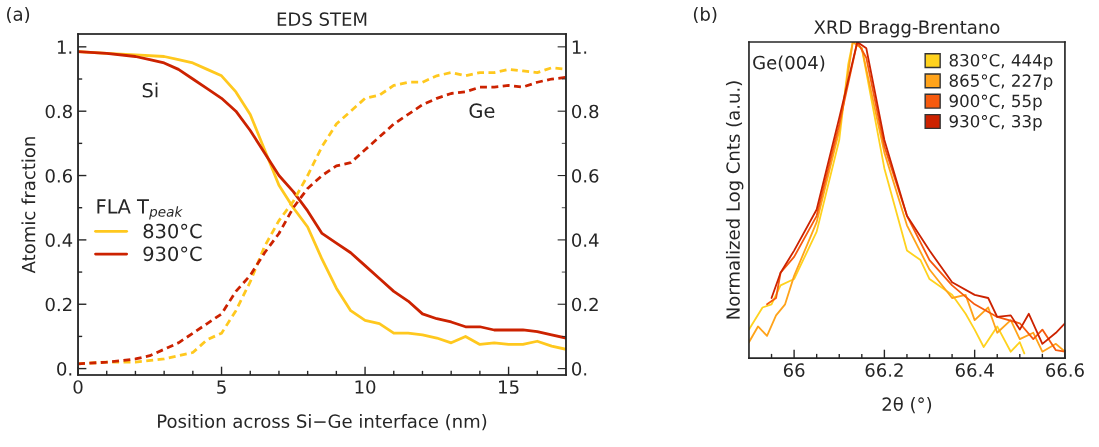 Image resolution: width=1099 pixels, height=447 pixels. Describe the element at coordinates (509, 387) in the screenshot. I see `x-tick-label: 15` at that location.